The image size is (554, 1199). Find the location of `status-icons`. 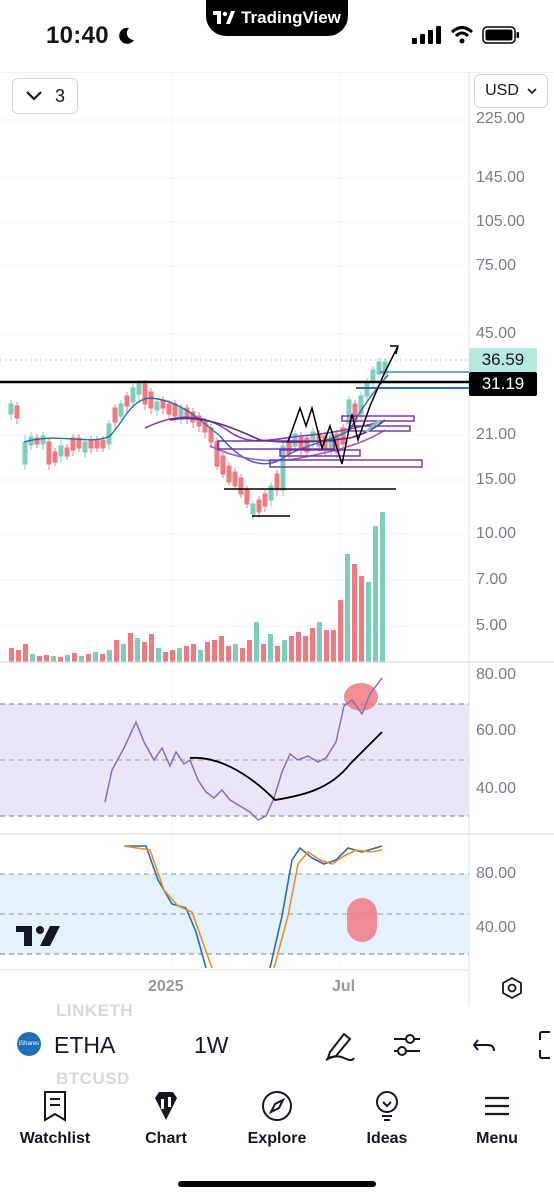

status-icons is located at coordinates (466, 35).